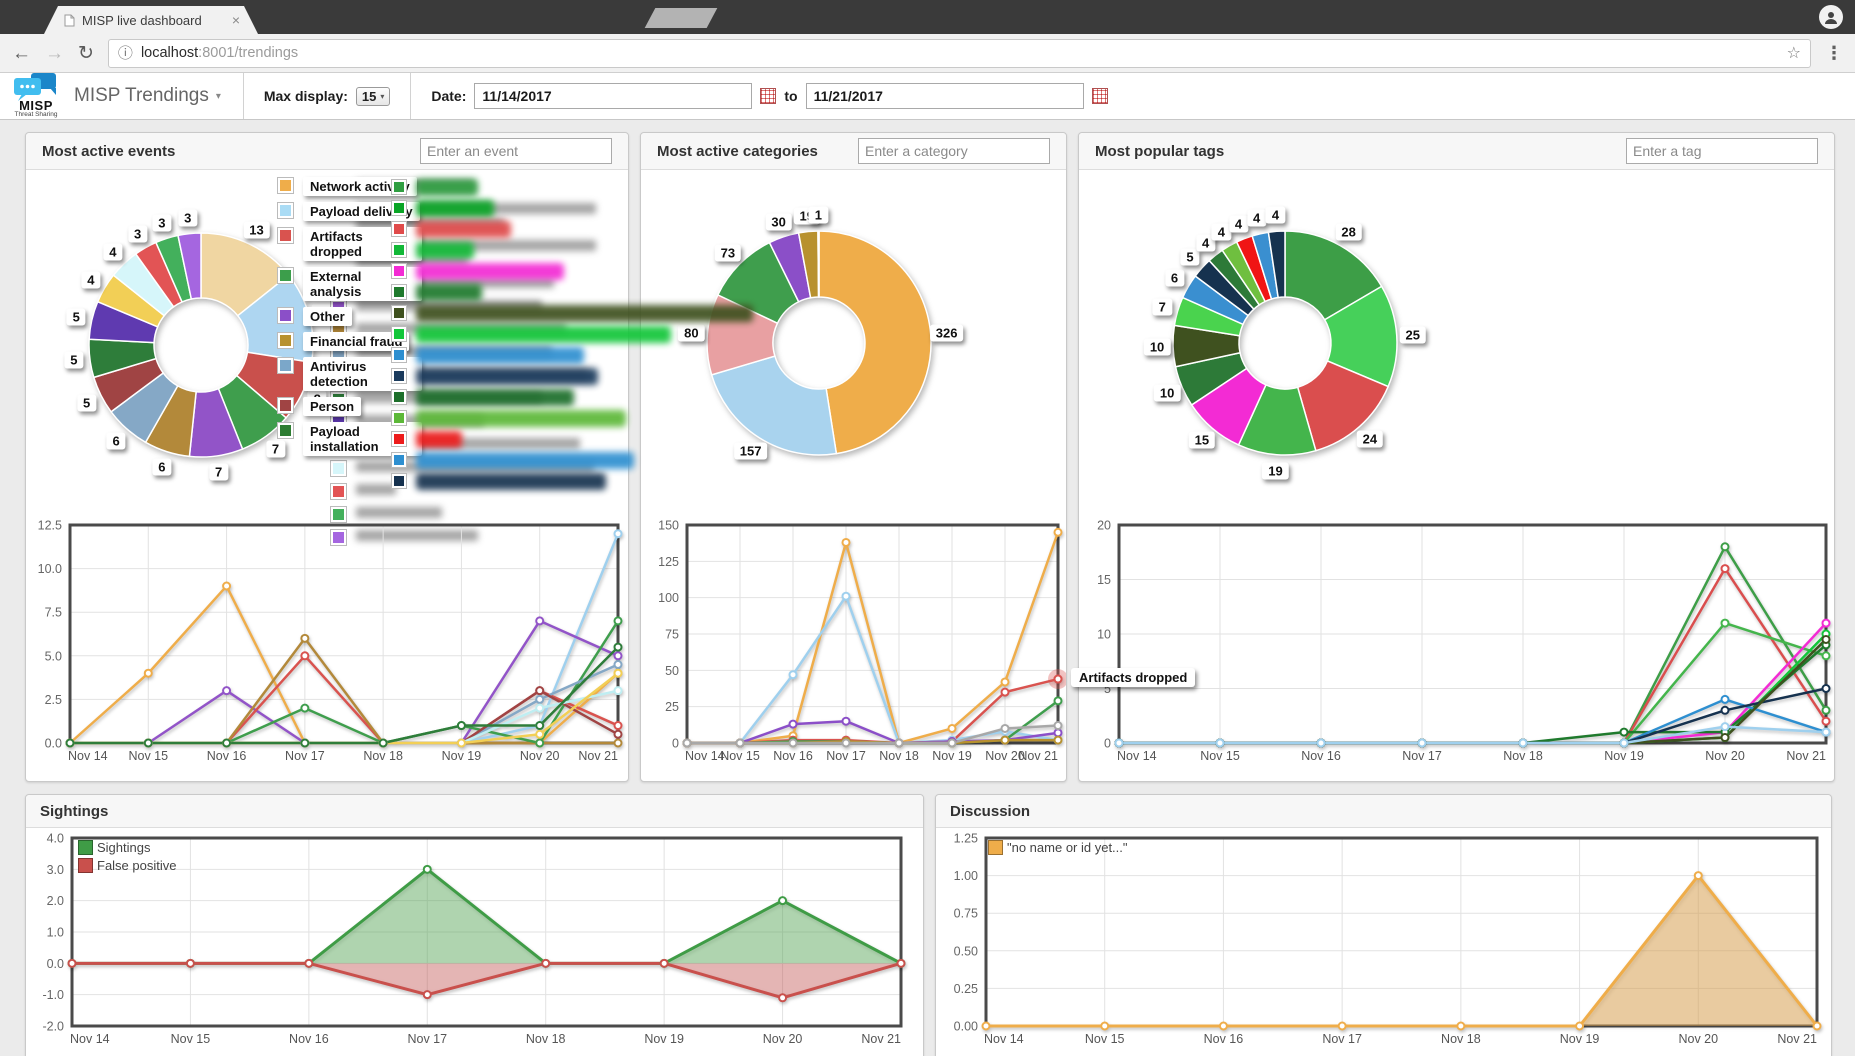 This screenshot has height=1056, width=1855. I want to click on new-tab-button, so click(681, 18).